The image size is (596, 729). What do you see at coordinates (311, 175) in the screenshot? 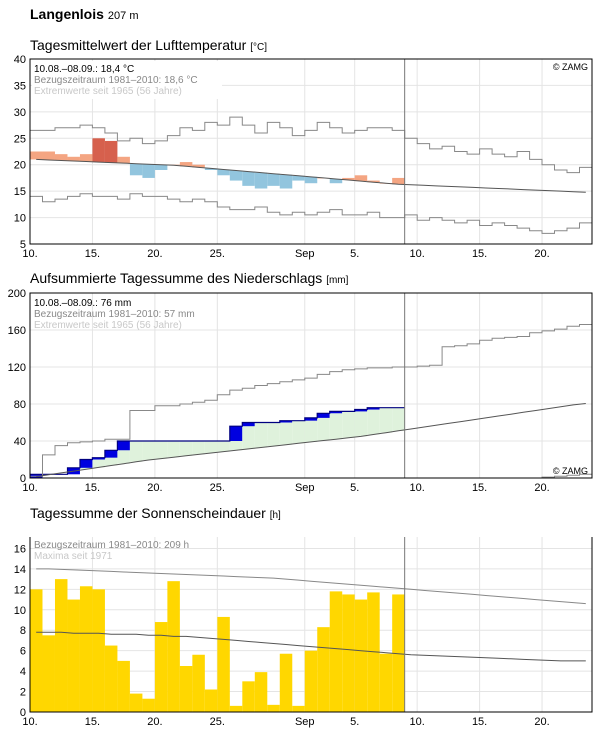
I see `temp-normal-line` at bounding box center [311, 175].